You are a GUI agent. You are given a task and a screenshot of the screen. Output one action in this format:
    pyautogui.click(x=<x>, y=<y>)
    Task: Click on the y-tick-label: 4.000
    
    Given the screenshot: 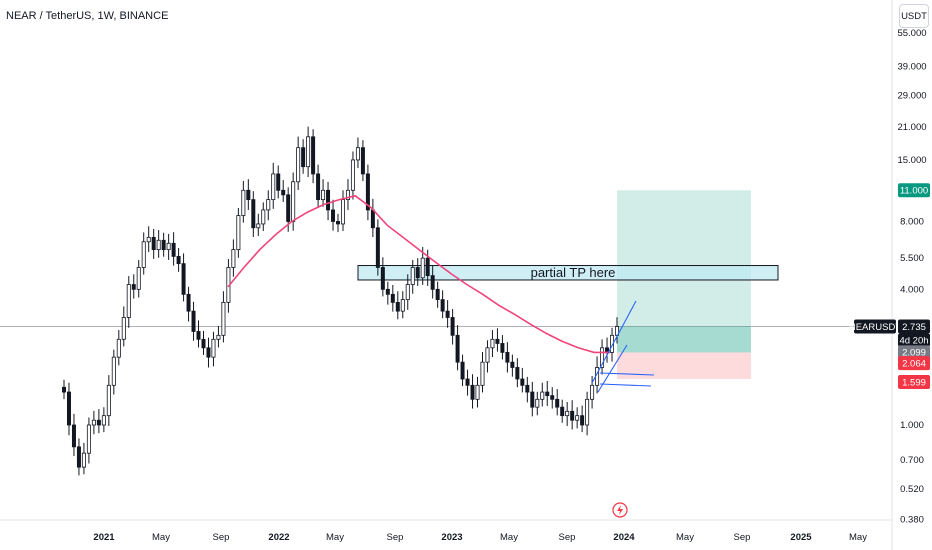 What is the action you would take?
    pyautogui.click(x=912, y=289)
    